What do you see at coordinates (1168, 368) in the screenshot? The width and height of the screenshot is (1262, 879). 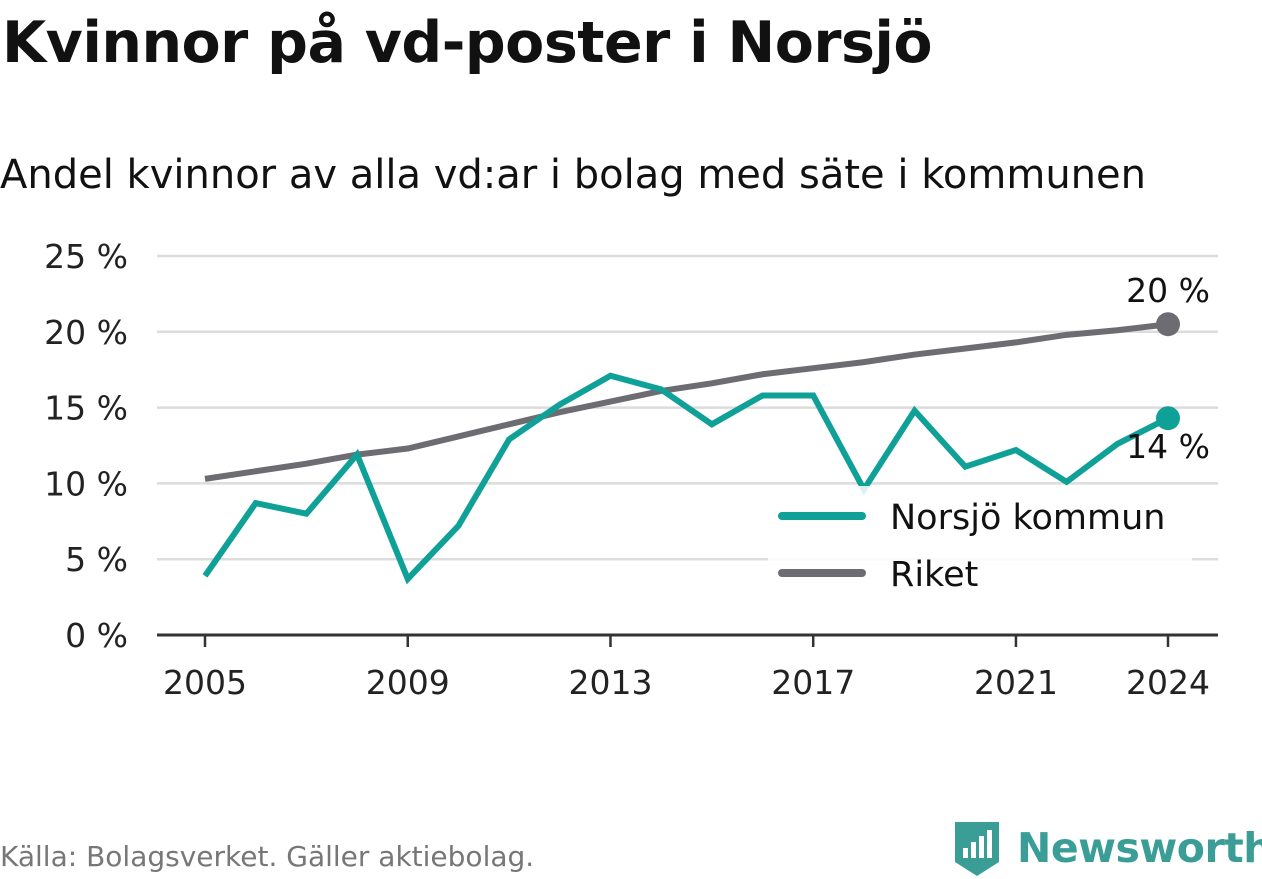 I see `end-labels: 20 % 14 %` at bounding box center [1168, 368].